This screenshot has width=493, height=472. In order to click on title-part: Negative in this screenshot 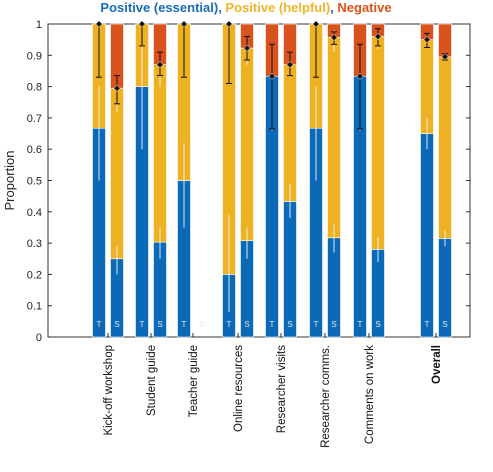, I will do `click(364, 7)`.